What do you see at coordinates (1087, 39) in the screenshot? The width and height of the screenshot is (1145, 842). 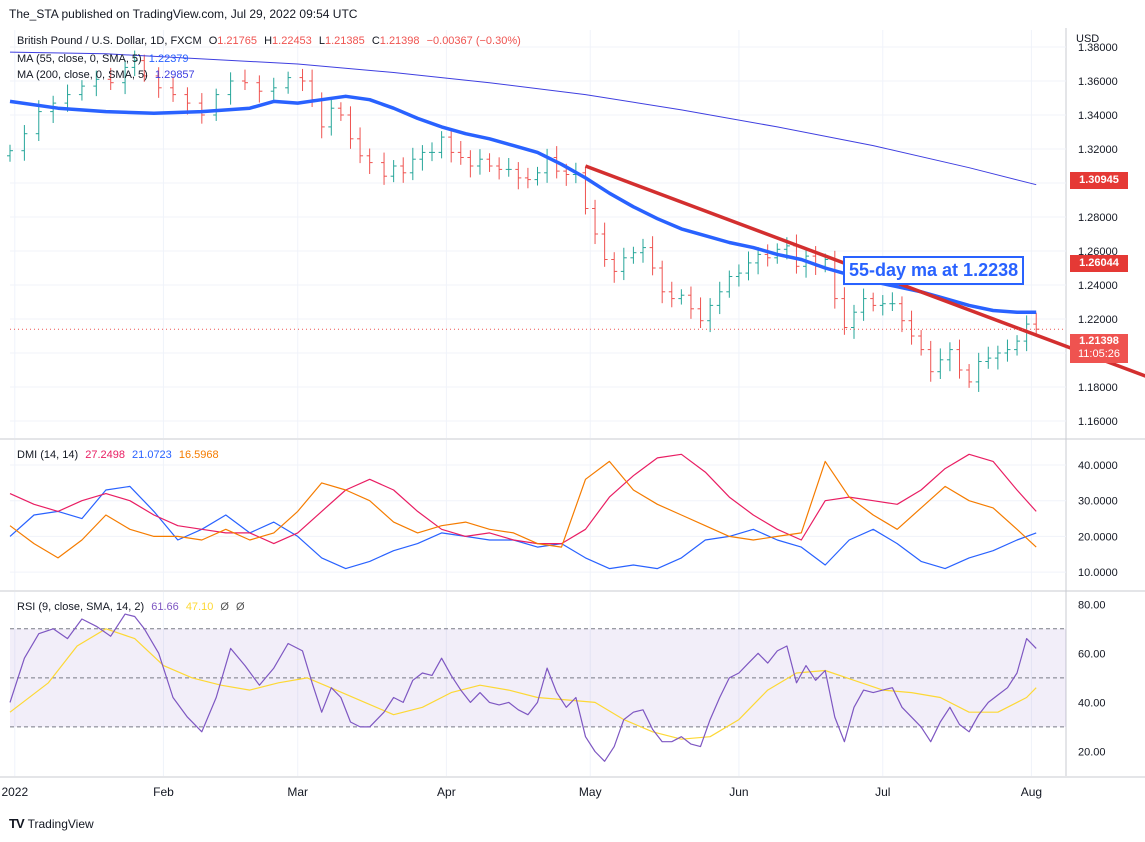 I see `currency-label: USD` at bounding box center [1087, 39].